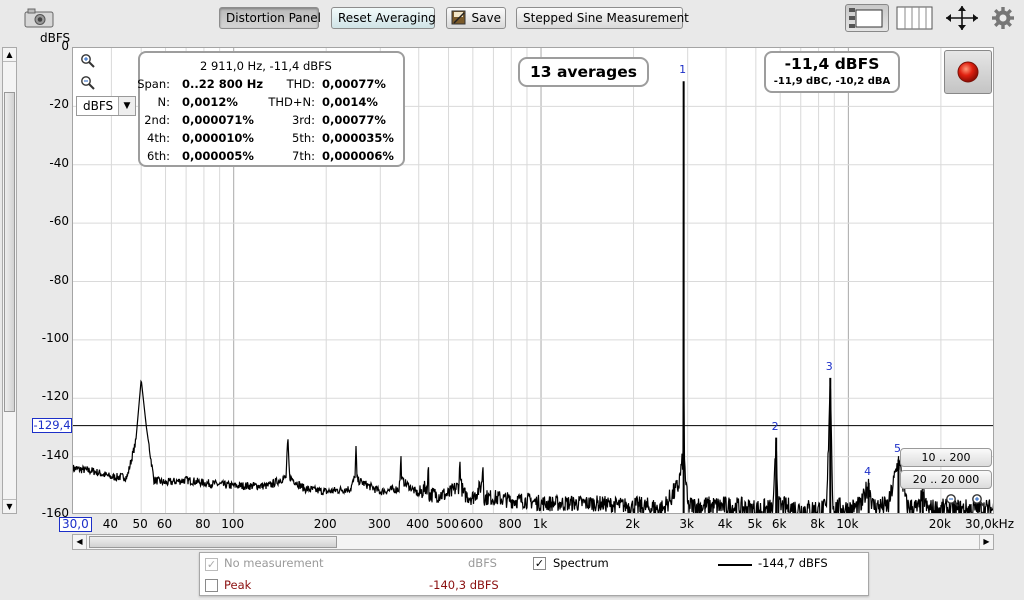 The height and width of the screenshot is (600, 1024). Describe the element at coordinates (291, 102) in the screenshot. I see `thdn-label: THD+N:` at that location.